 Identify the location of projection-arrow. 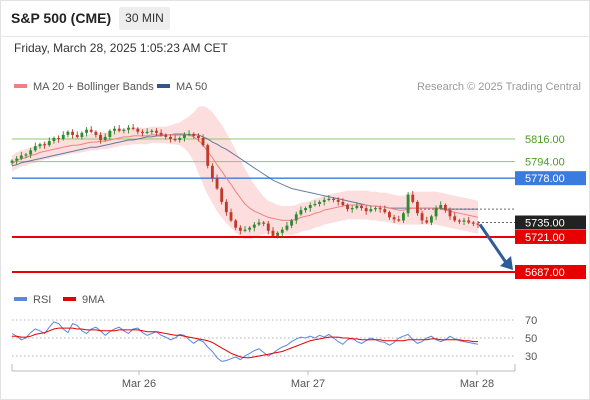
(493, 244).